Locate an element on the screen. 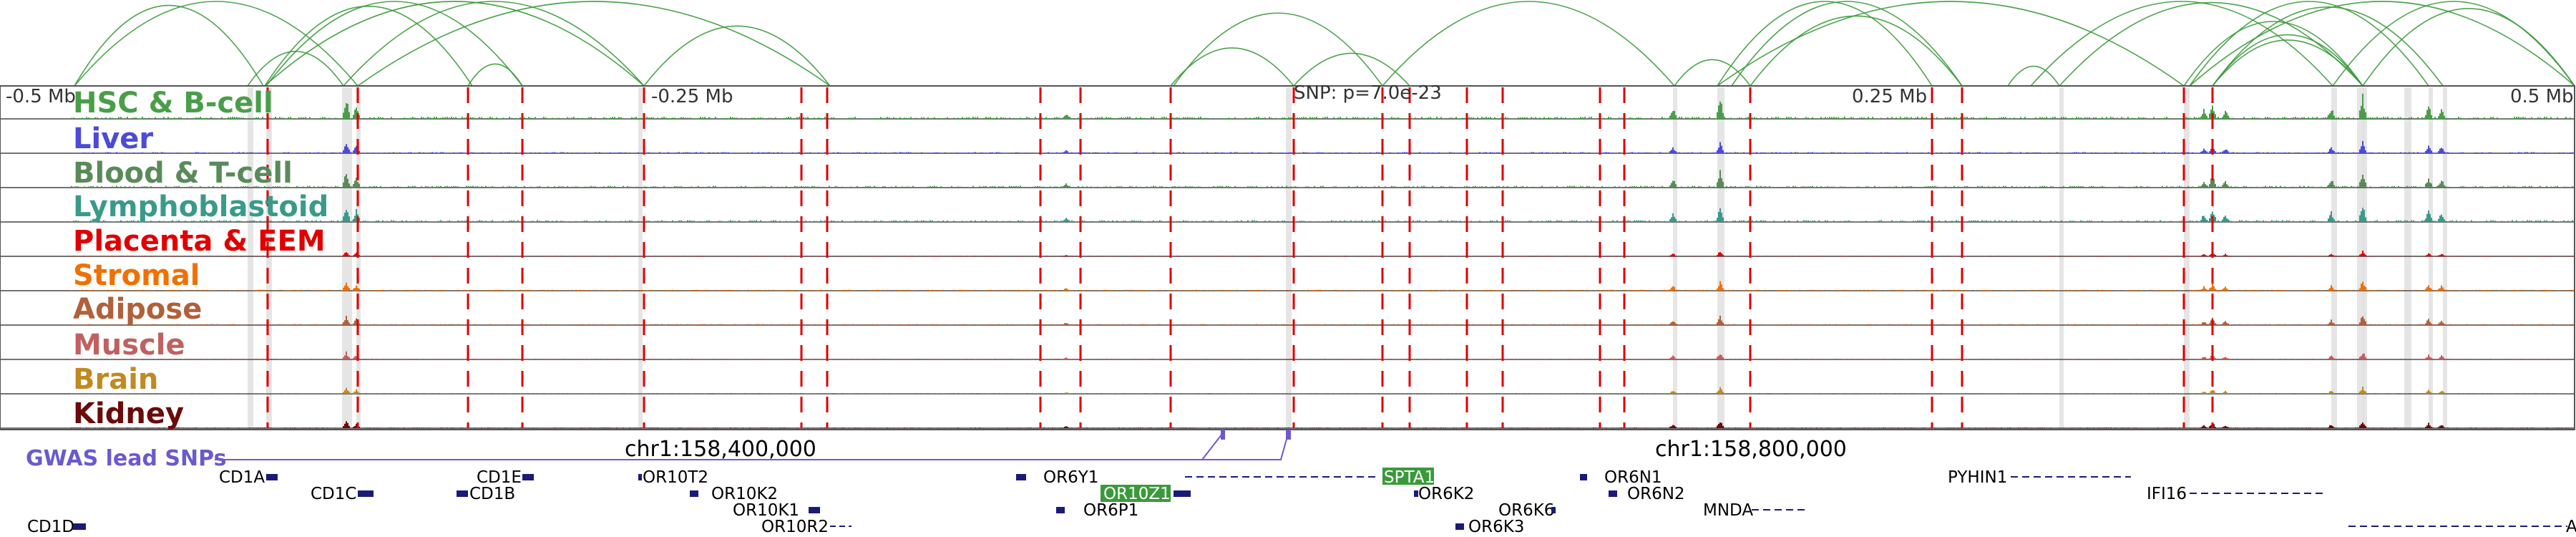 The height and width of the screenshot is (537, 2576). gene-label-or10z1: OR10Z1 is located at coordinates (1137, 494).